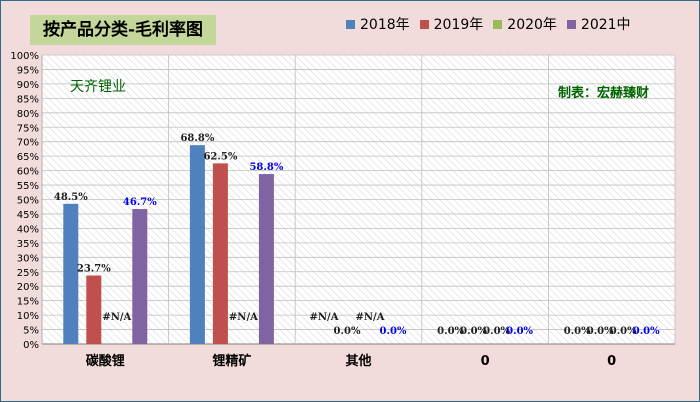 This screenshot has width=700, height=402. I want to click on y-tick-label: 95%, so click(28, 70).